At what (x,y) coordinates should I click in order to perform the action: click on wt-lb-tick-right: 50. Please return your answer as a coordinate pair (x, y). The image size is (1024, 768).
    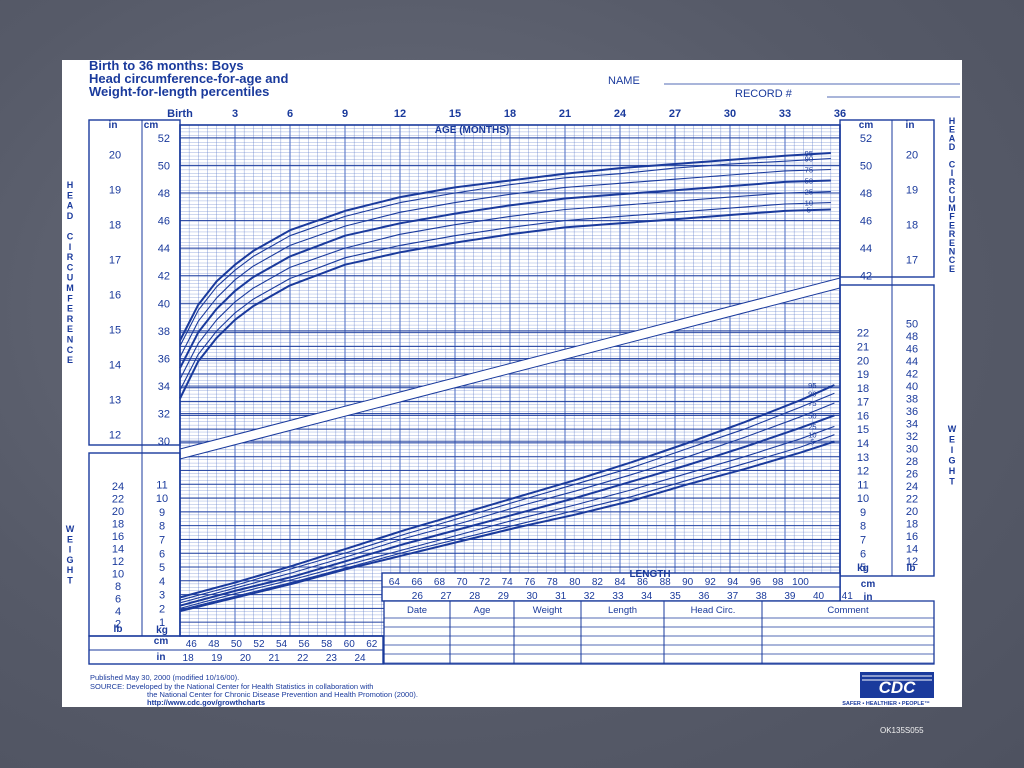
    Looking at the image, I should click on (912, 324).